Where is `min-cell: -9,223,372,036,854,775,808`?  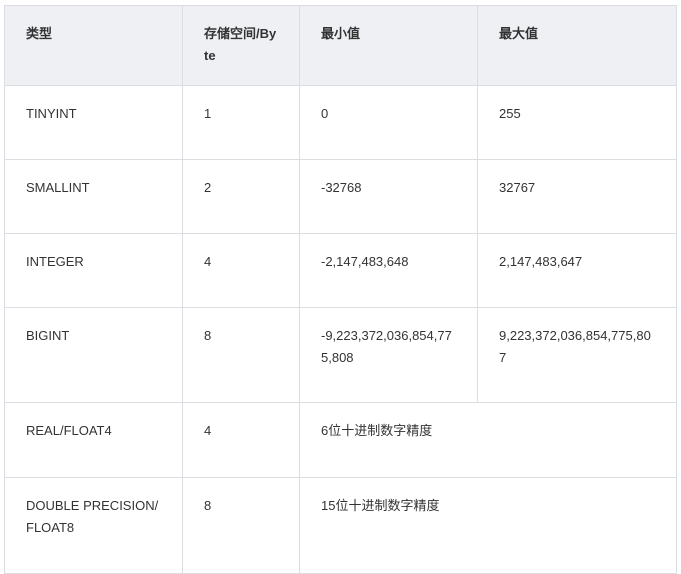
min-cell: -9,223,372,036,854,775,808 is located at coordinates (388, 355).